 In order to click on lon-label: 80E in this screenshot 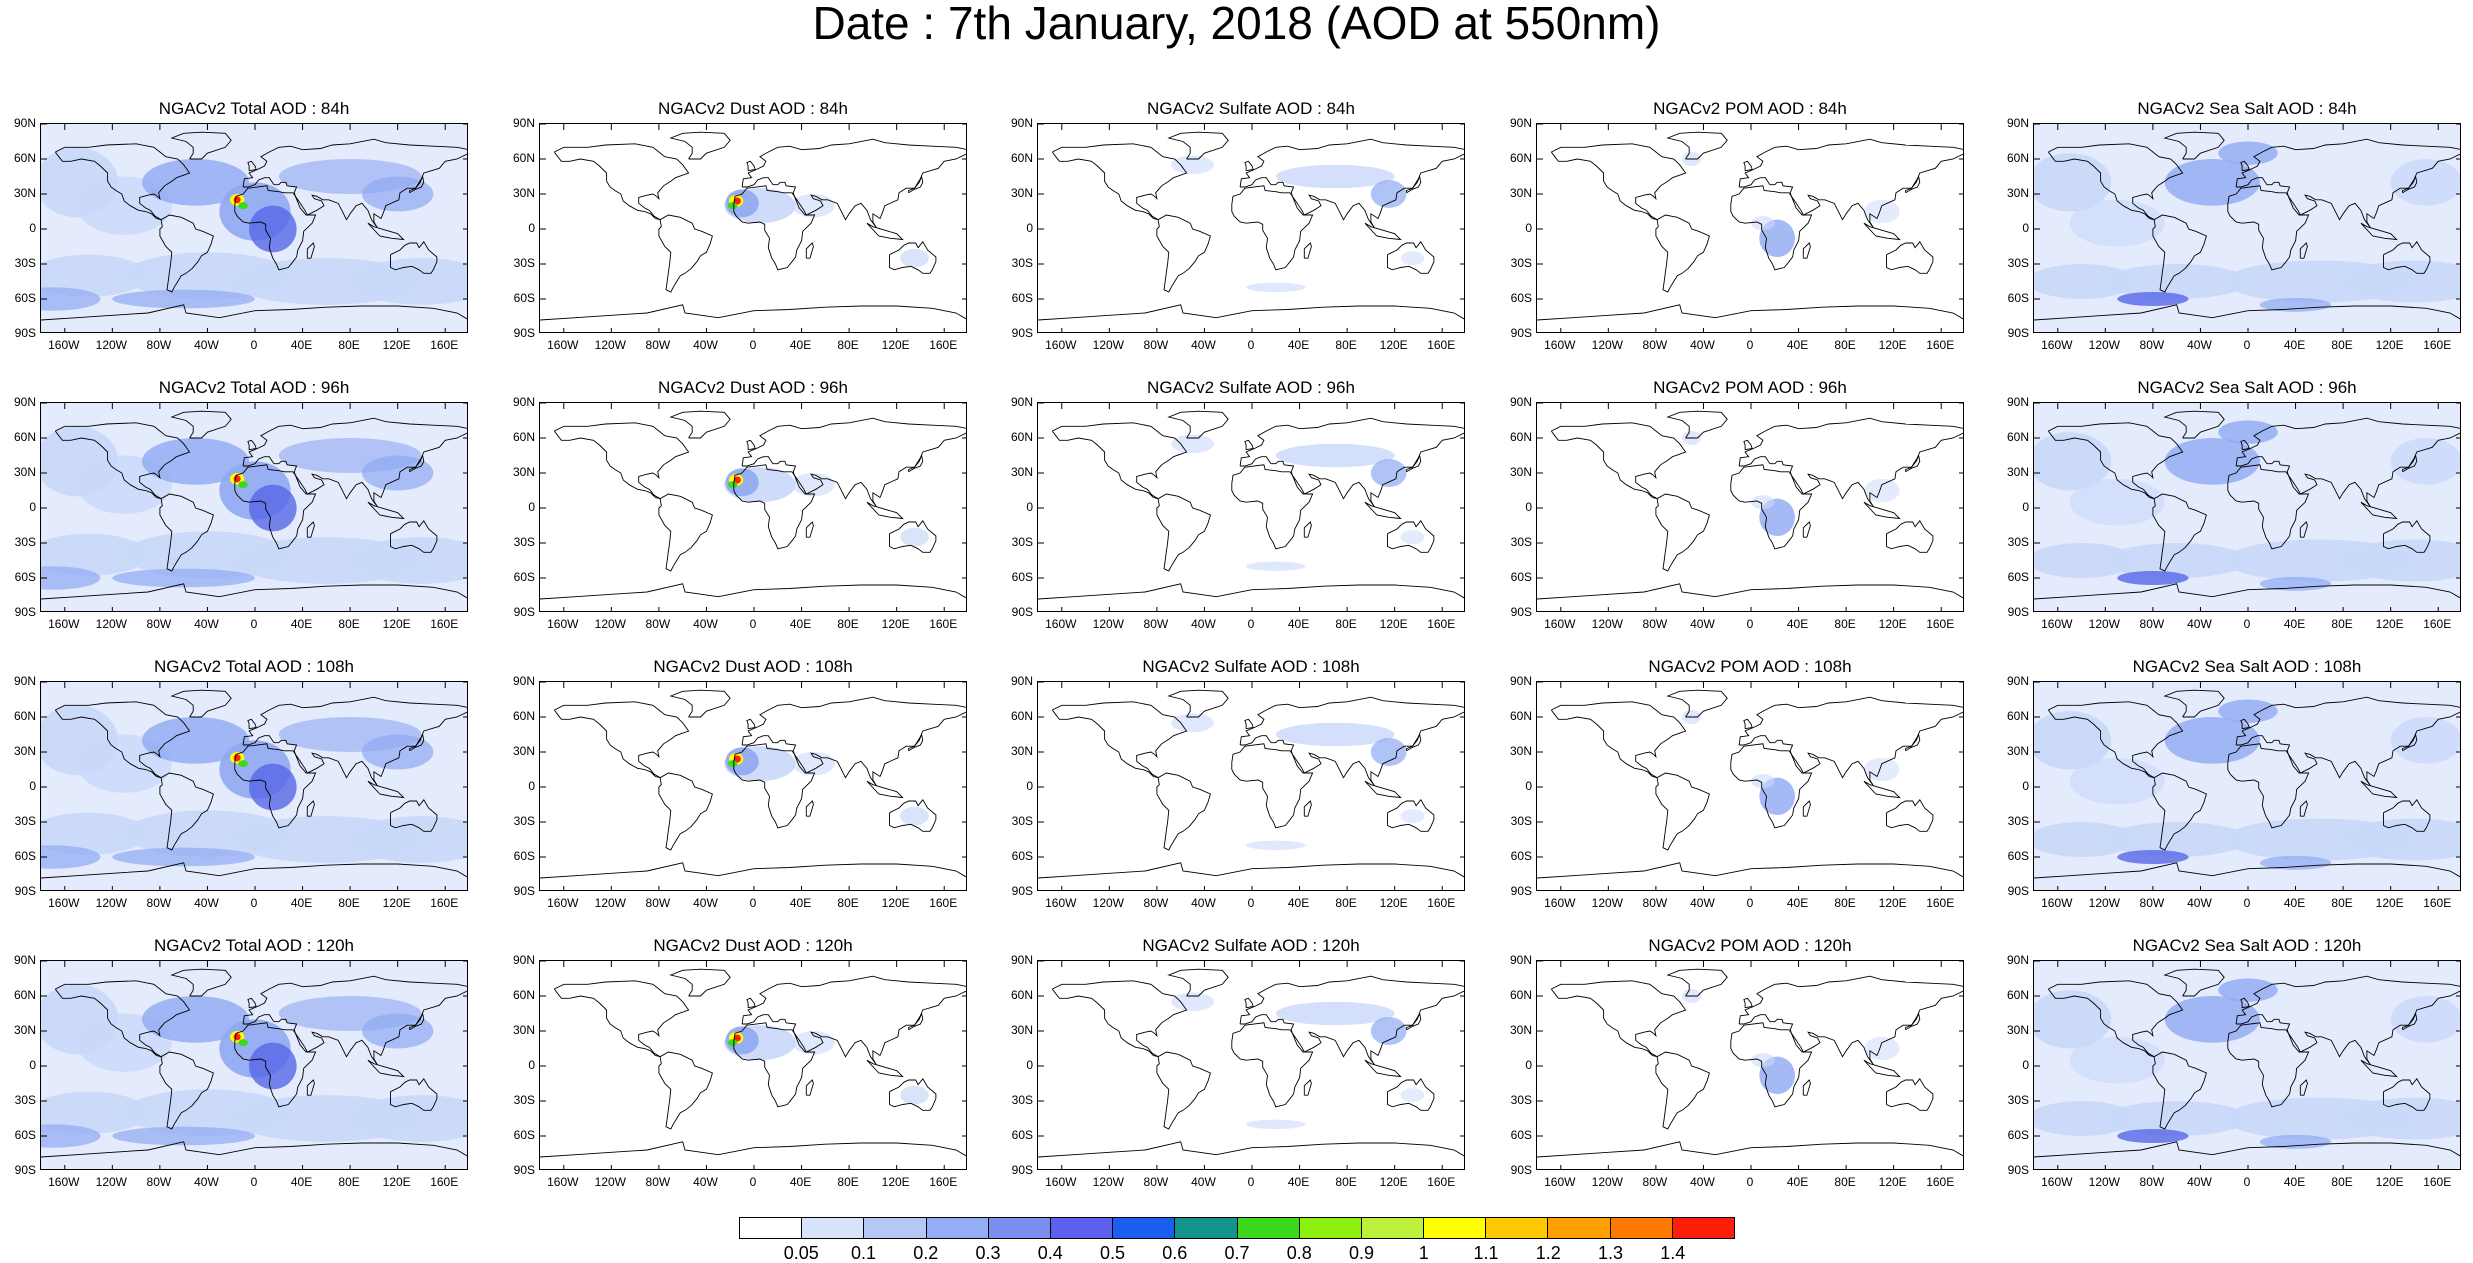, I will do `click(848, 903)`.